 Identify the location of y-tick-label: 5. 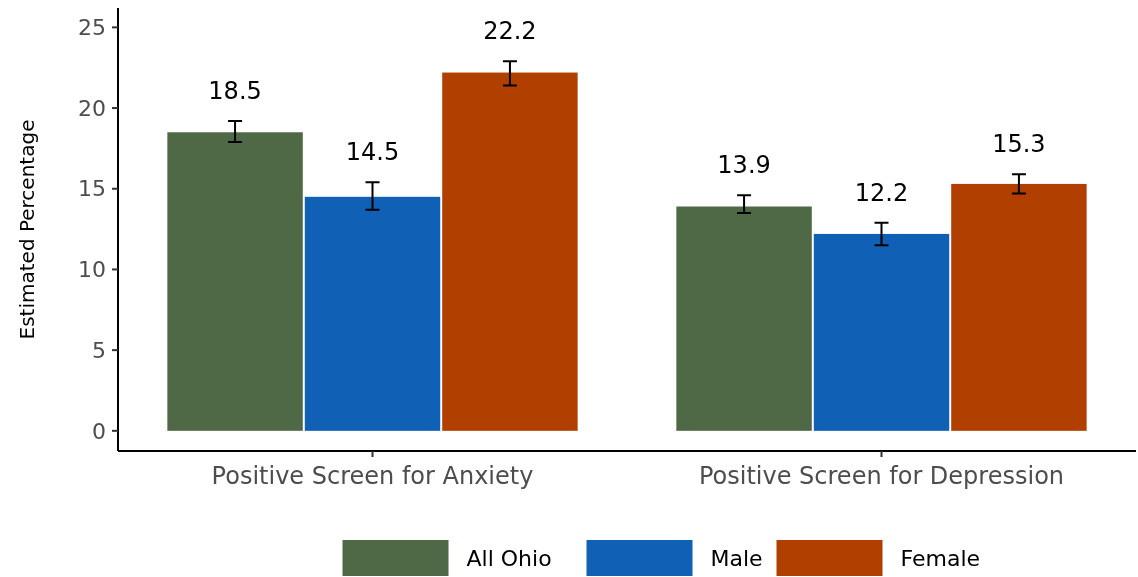
(99, 350).